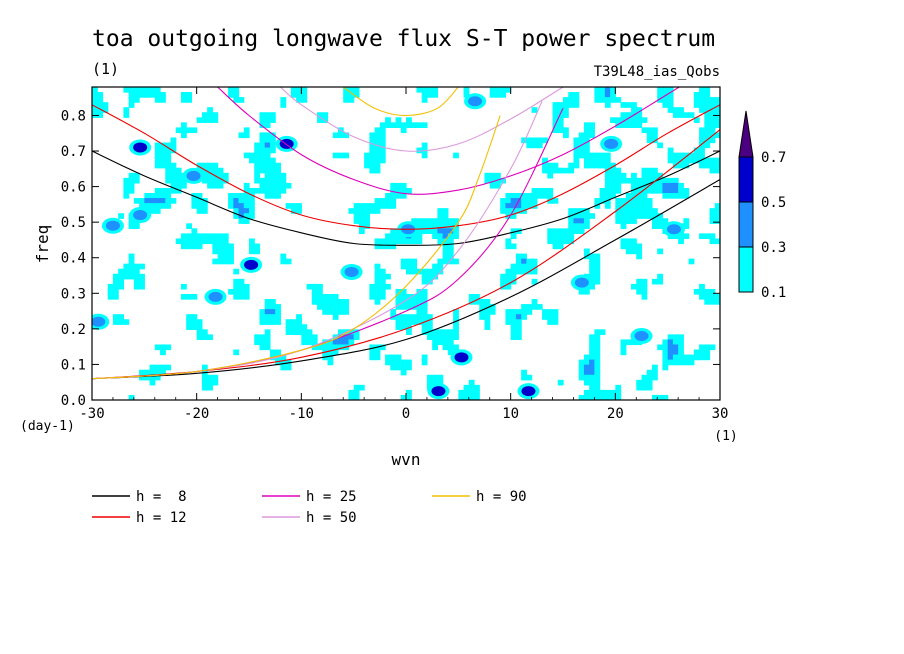  I want to click on x-axis-unit: (1), so click(725, 436).